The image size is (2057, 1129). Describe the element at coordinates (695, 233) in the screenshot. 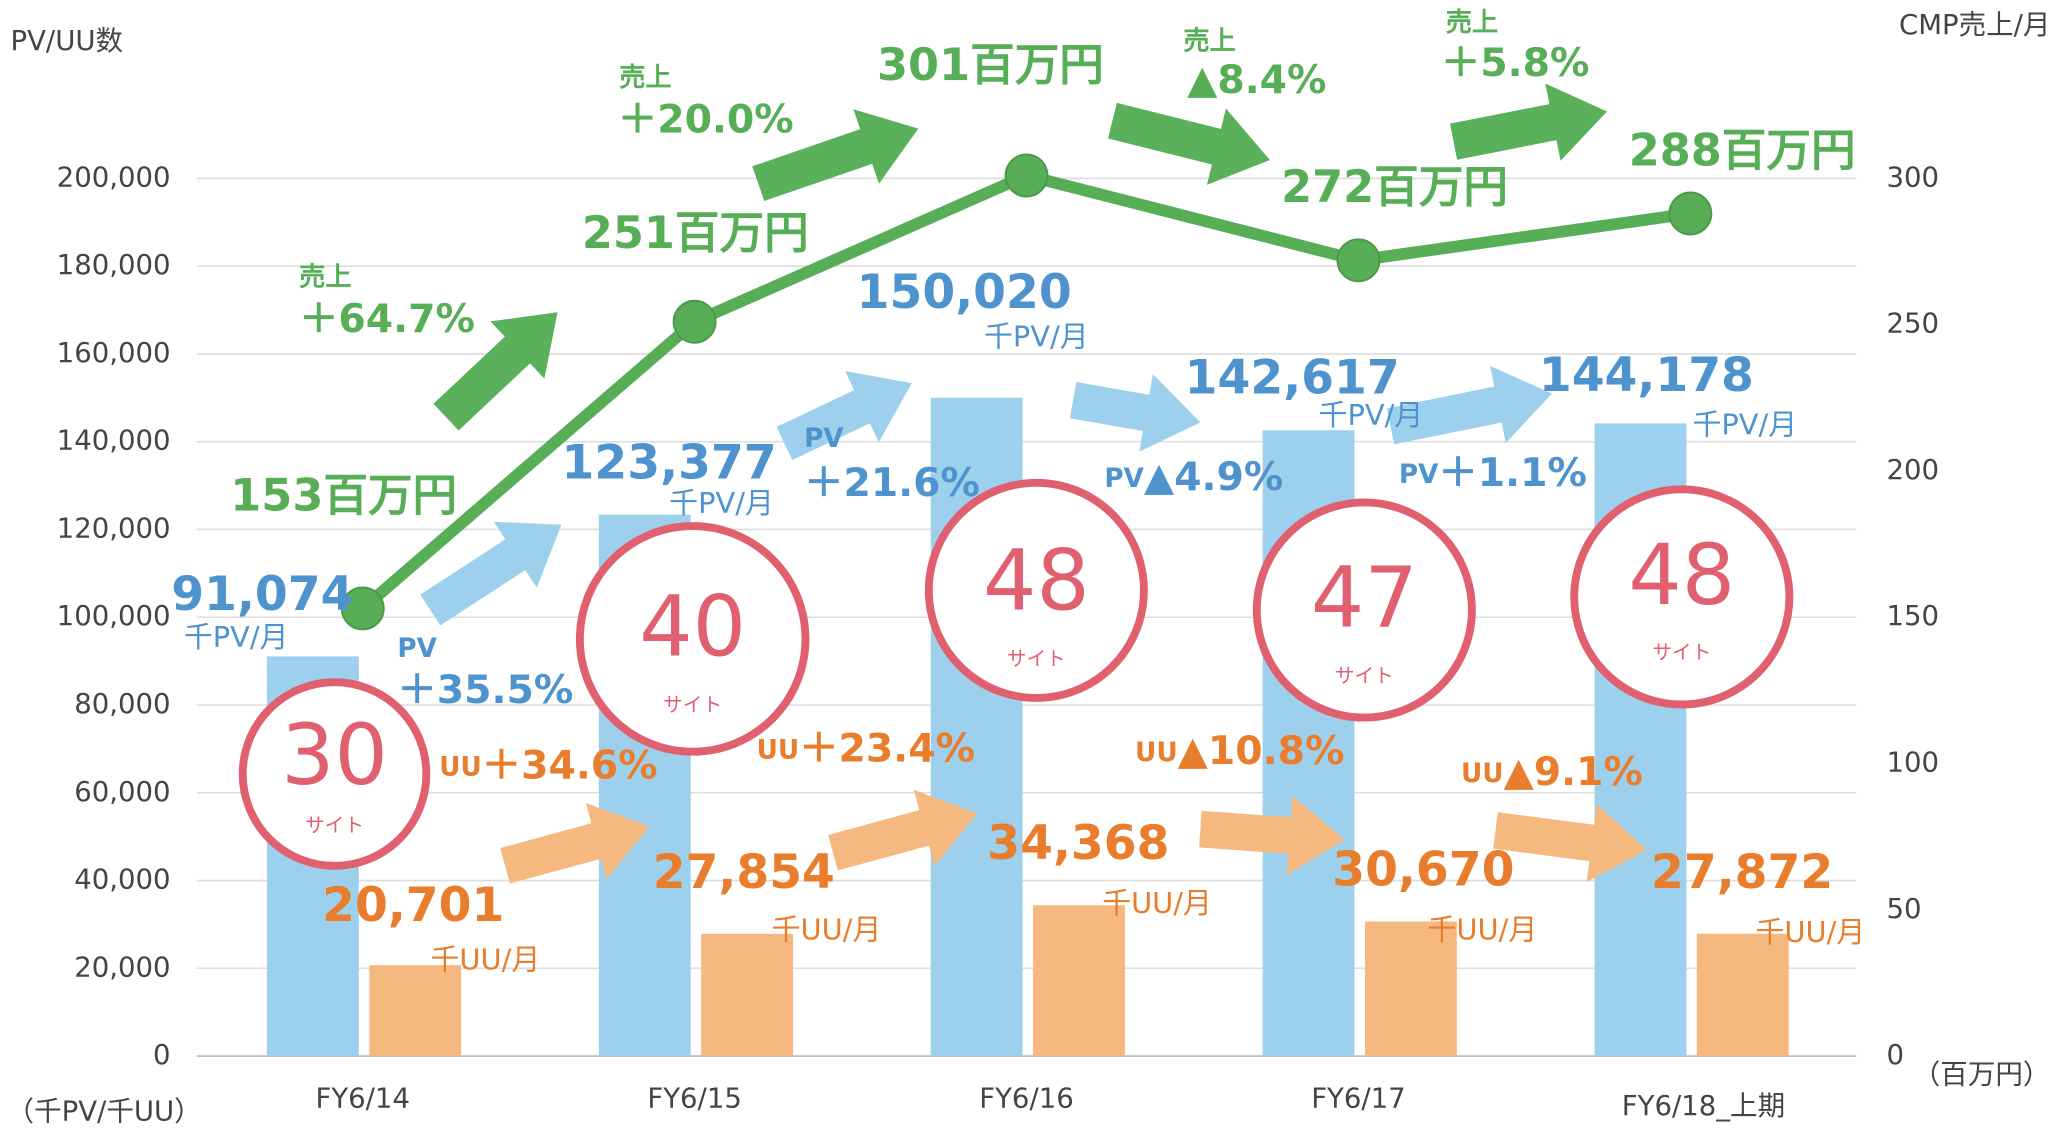

I see `value-label: 251百万円` at that location.